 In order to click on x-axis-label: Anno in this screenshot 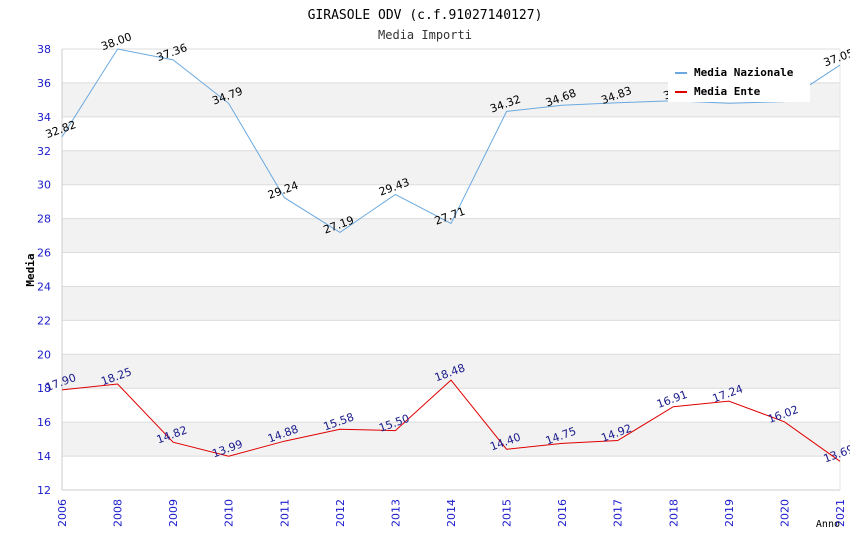, I will do `click(828, 524)`.